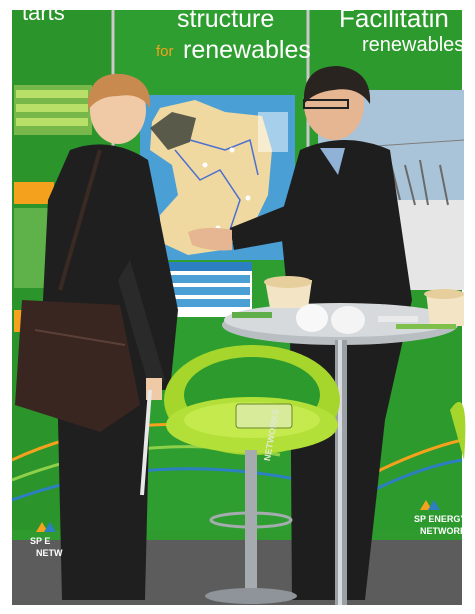 The width and height of the screenshot is (475, 614). I want to click on right-logo-line1: SP ENERGY, so click(440, 519).